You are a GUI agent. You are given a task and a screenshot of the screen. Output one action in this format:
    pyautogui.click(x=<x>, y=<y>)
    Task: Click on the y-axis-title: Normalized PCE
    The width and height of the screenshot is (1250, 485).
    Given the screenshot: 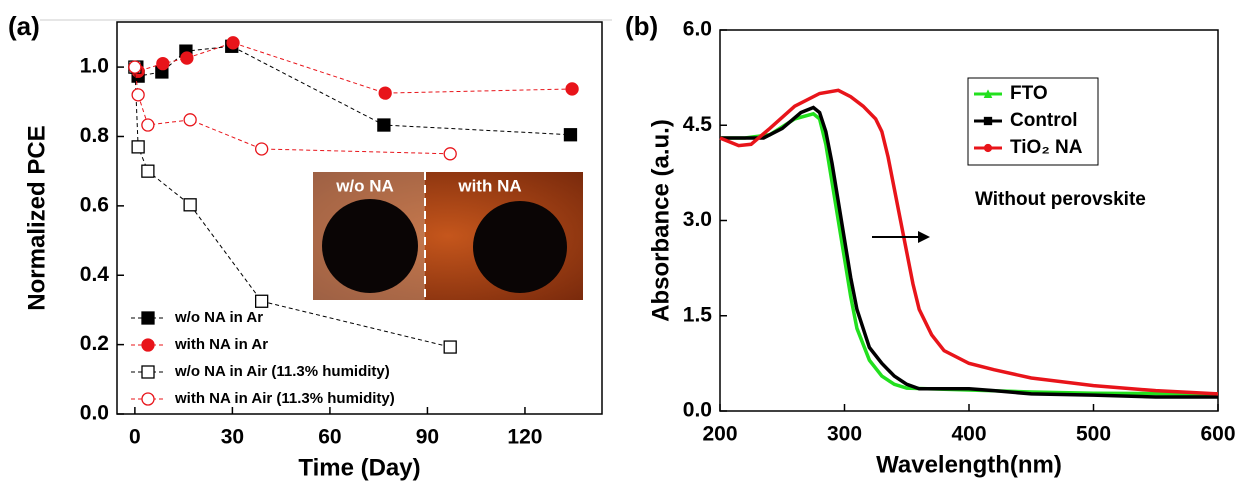 What is the action you would take?
    pyautogui.click(x=36, y=217)
    